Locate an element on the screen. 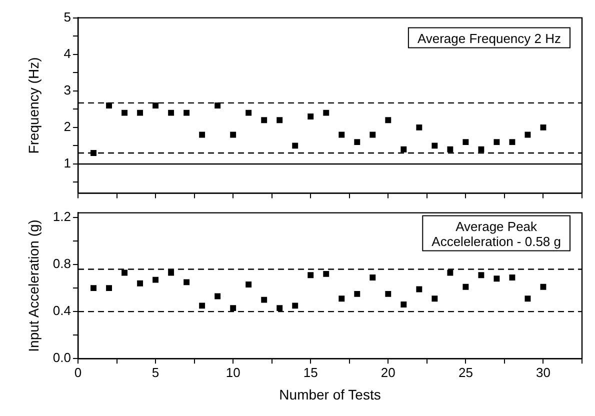  y-axis-title: Frequency (Hz) is located at coordinates (33, 105).